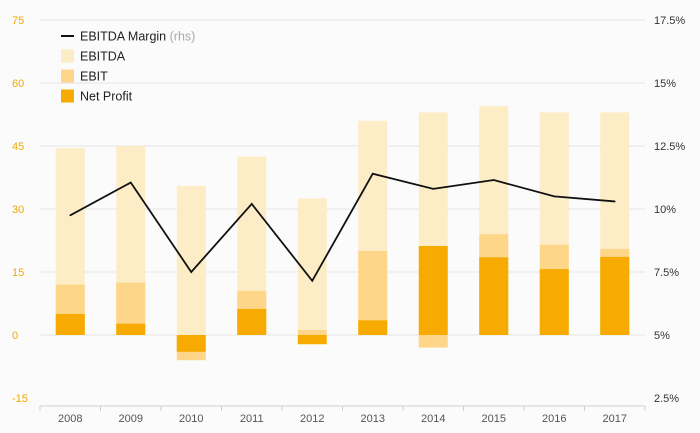 The height and width of the screenshot is (433, 700). Describe the element at coordinates (18, 21) in the screenshot. I see `y-left-tick-label: 75` at that location.